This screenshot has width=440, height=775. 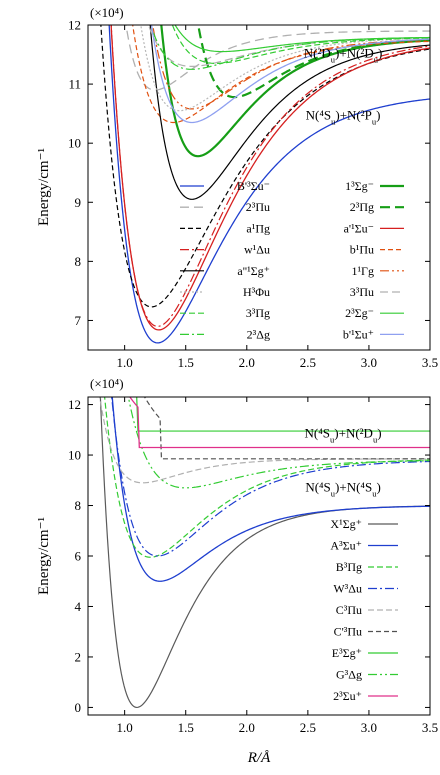 What do you see at coordinates (125, 362) in the screenshot?
I see `upper-x-tick-label: 1.0` at bounding box center [125, 362].